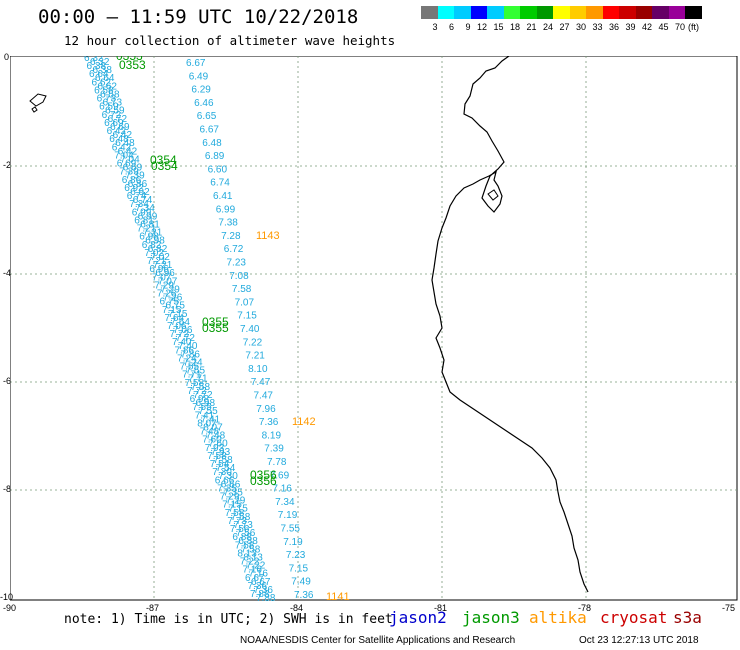 The height and width of the screenshot is (650, 740). Describe the element at coordinates (729, 608) in the screenshot. I see `x-tick-75: -75` at that location.